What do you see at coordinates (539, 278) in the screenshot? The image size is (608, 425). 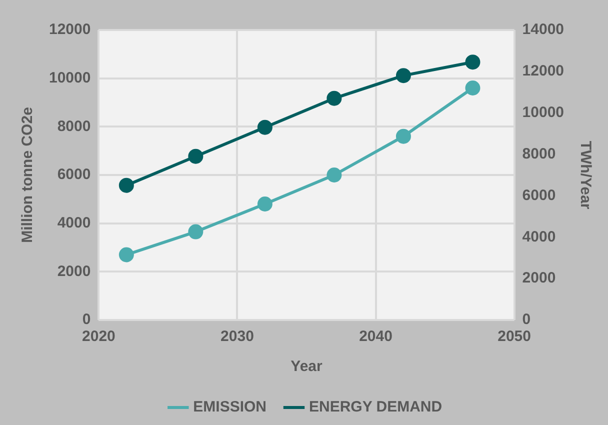 I see `y2-tick-label: 2000` at bounding box center [539, 278].